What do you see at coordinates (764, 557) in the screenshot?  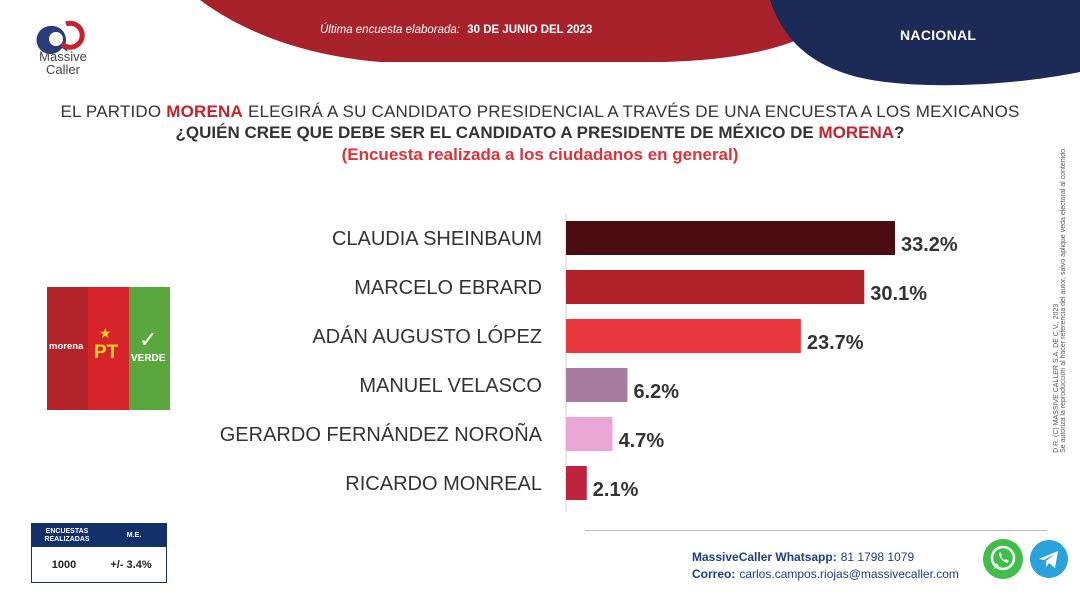 I see `whatsapp-label: MassiveCaller Whatsapp:` at bounding box center [764, 557].